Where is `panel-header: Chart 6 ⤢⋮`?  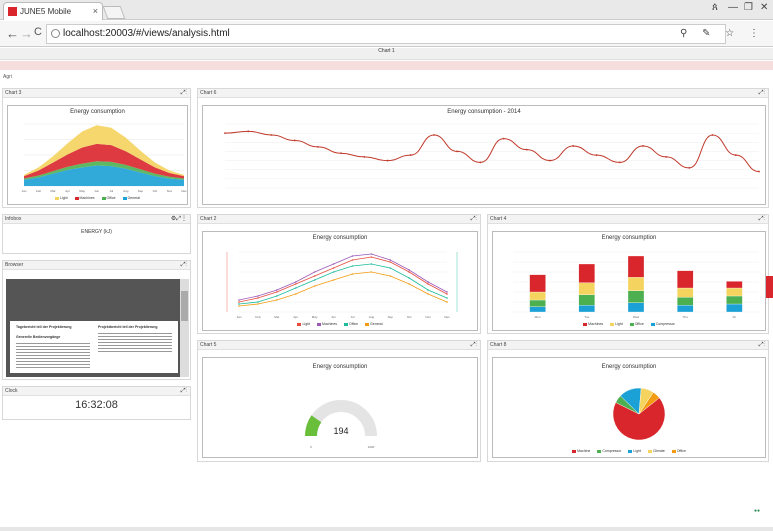
panel-header: Chart 6 ⤢⋮ is located at coordinates (483, 93).